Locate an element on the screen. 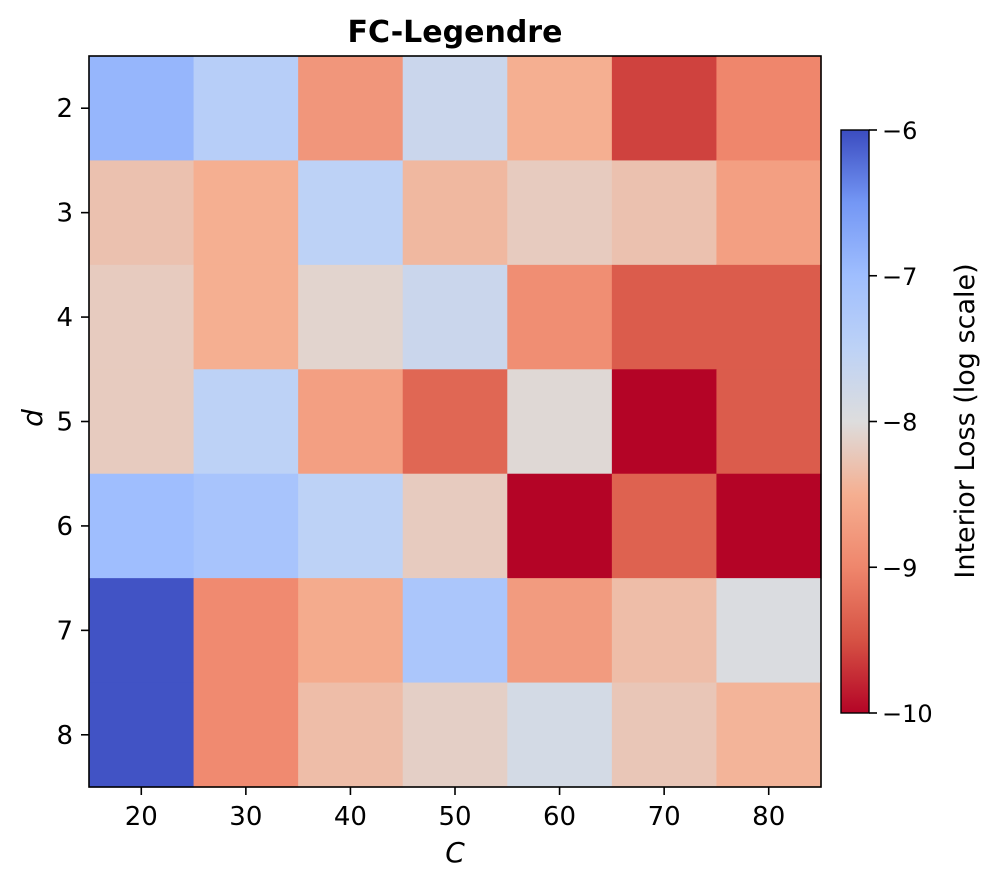  colorbar-tick-label: −8 is located at coordinates (899, 423).